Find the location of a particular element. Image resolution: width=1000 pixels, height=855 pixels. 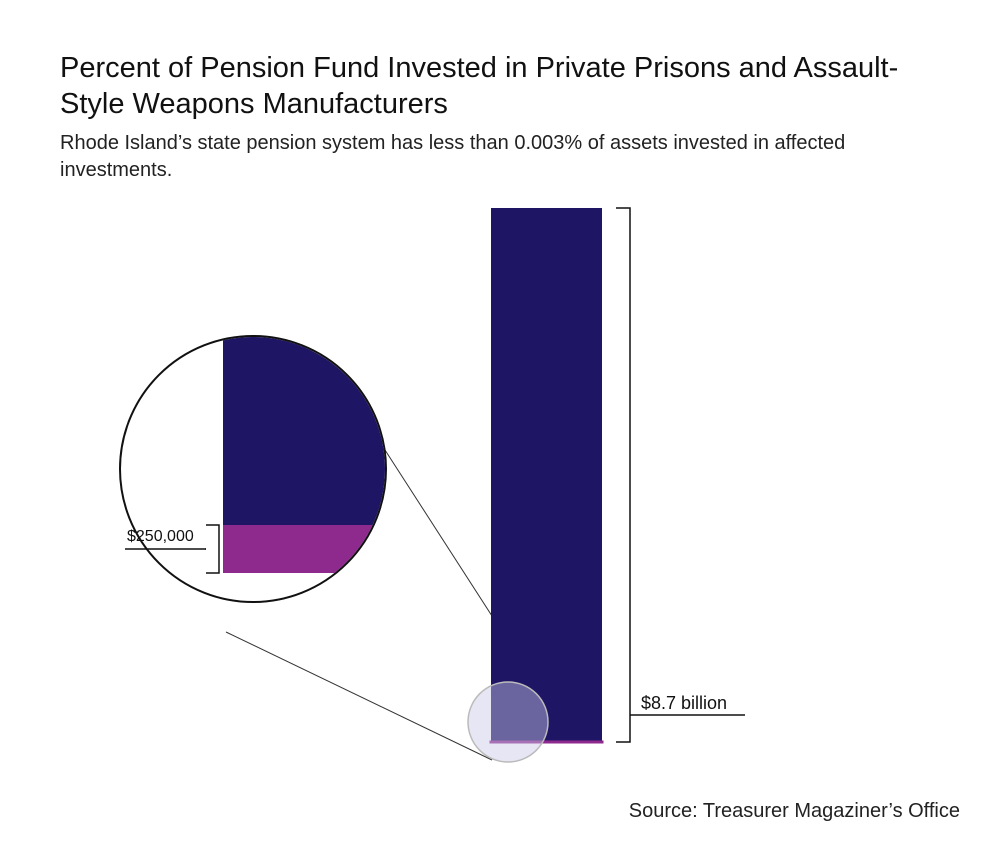

bar-group is located at coordinates (546, 476).